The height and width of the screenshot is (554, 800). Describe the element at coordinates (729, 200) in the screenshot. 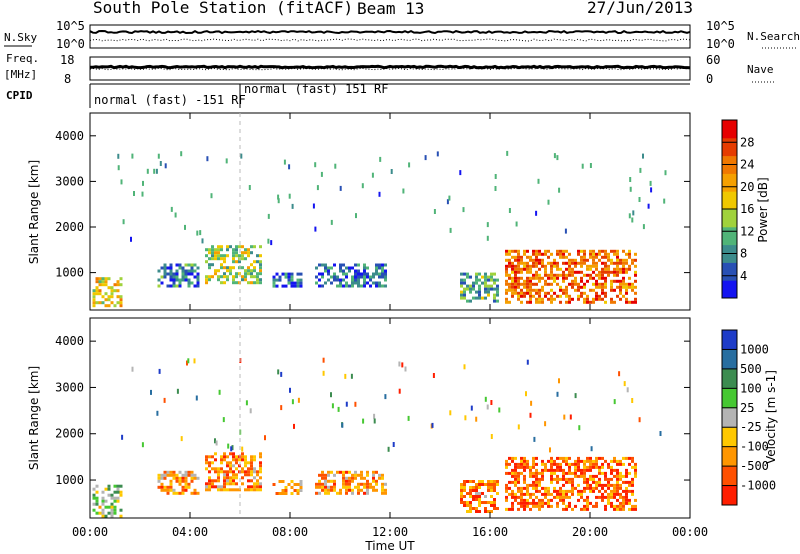

I see `colorbar-swatch` at that location.